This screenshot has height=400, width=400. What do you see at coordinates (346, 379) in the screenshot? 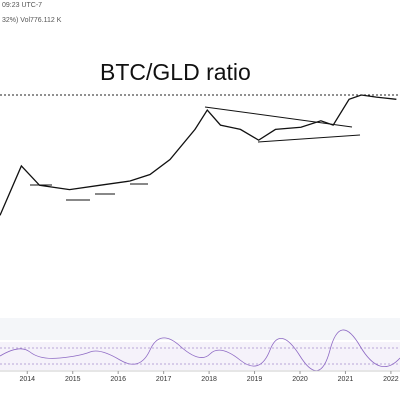
I see `x-tick-label: 2021` at bounding box center [346, 379].